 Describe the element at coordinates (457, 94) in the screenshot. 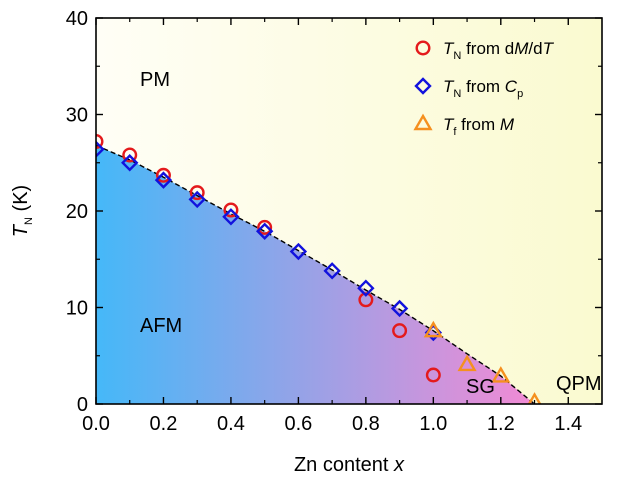

I see `legend-diamond-subscript: N` at that location.